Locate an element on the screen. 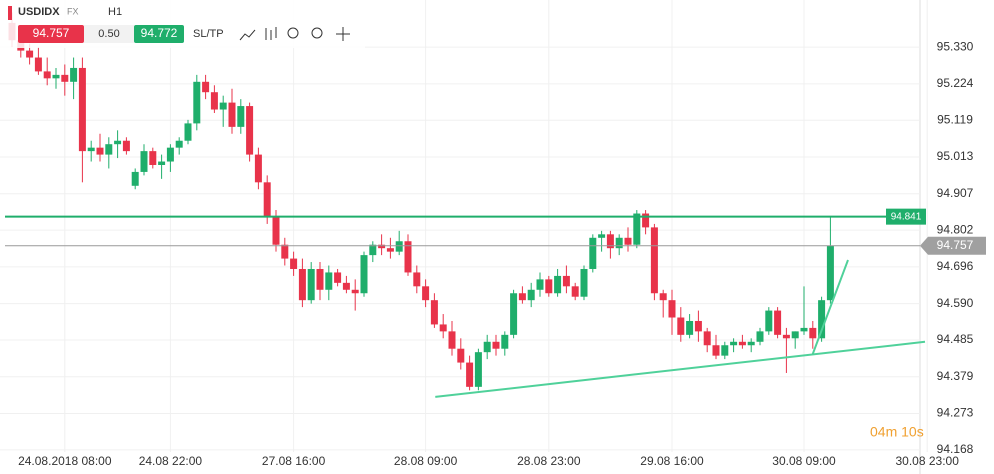  symbol: USDIDX is located at coordinates (39, 12).